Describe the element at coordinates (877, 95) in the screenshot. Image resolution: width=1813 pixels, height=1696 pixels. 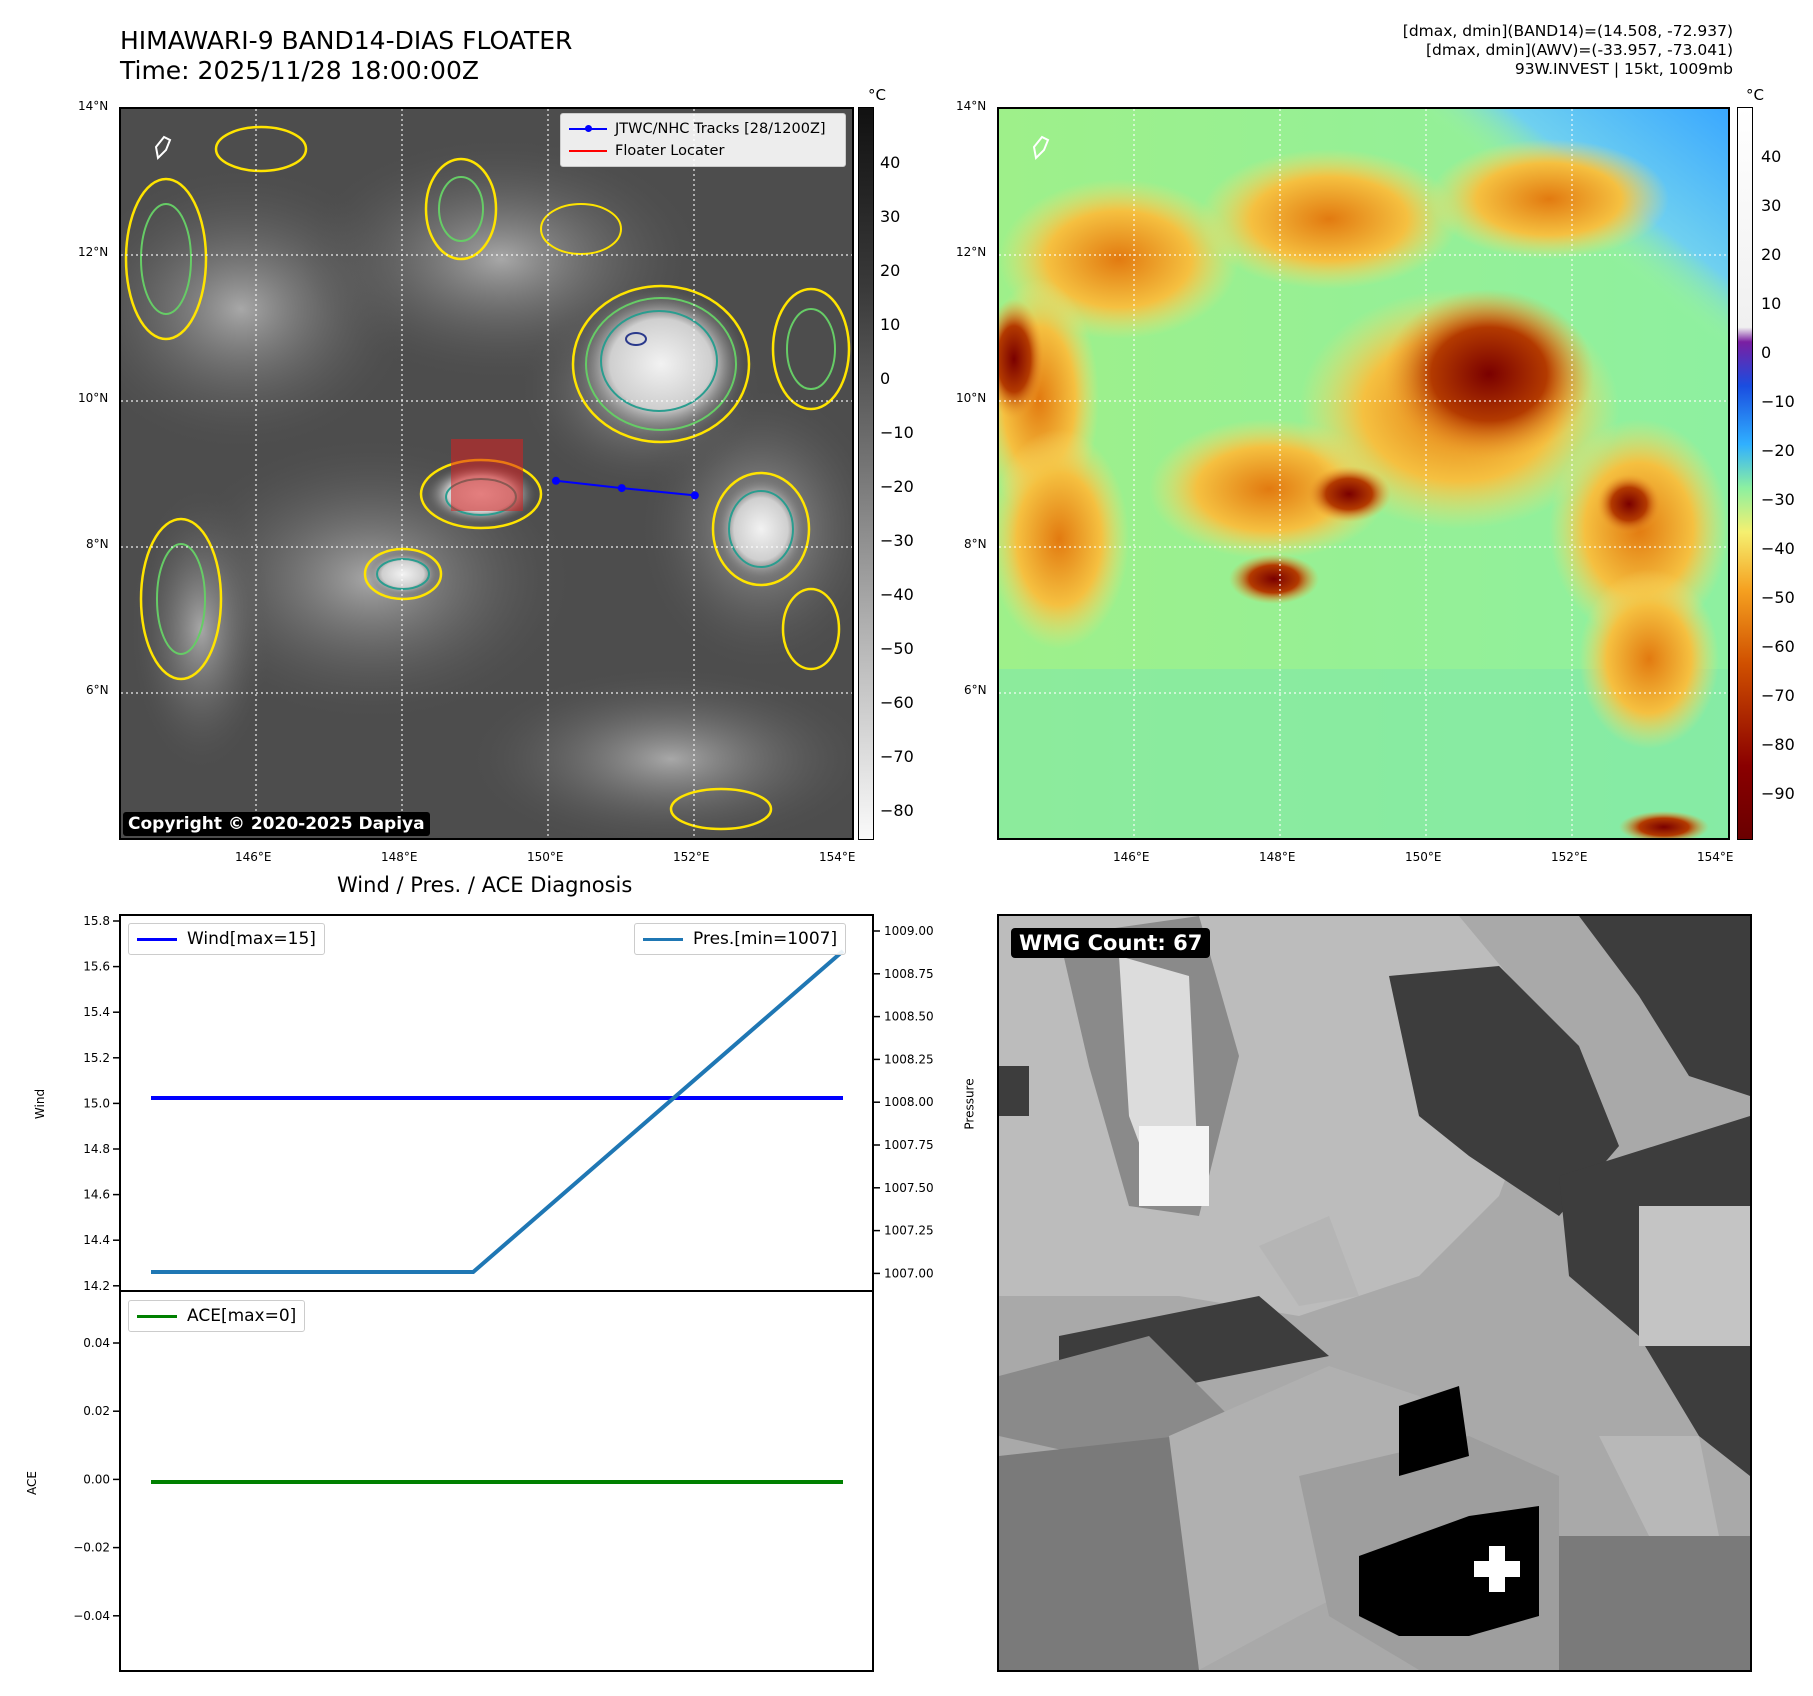
I see `ir-colorbar-unit: °C` at that location.